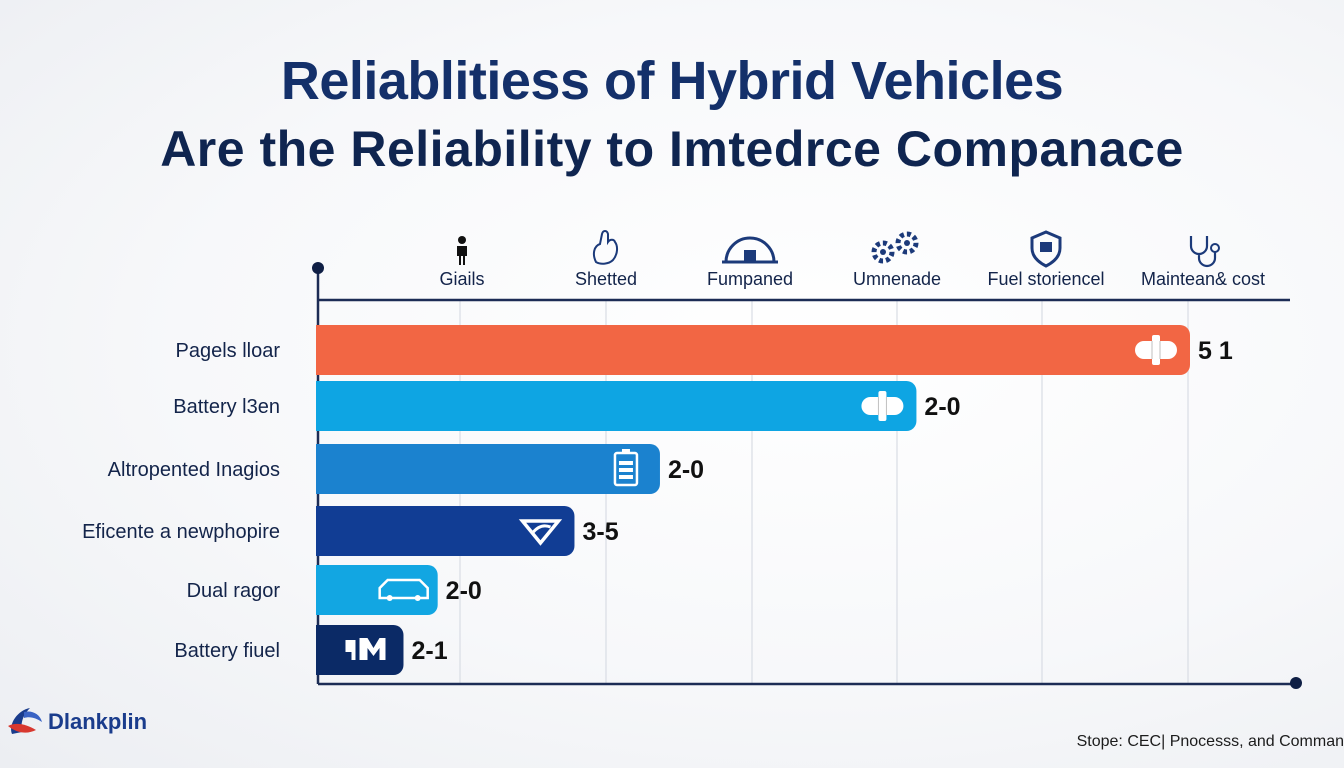 This screenshot has height=768, width=1344. Describe the element at coordinates (227, 651) in the screenshot. I see `category-label: Battery fiuel` at that location.